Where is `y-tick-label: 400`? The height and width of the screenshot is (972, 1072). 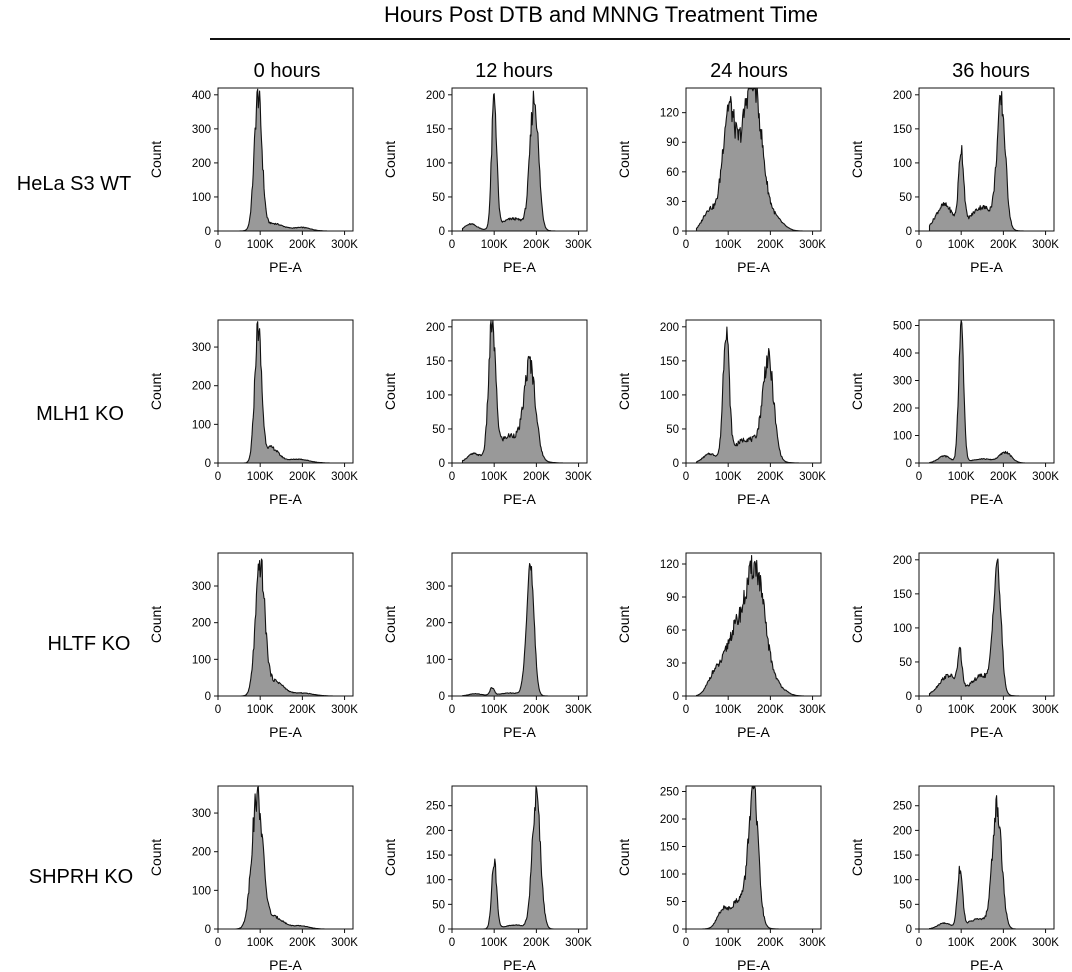 y-tick-label: 400 is located at coordinates (902, 354).